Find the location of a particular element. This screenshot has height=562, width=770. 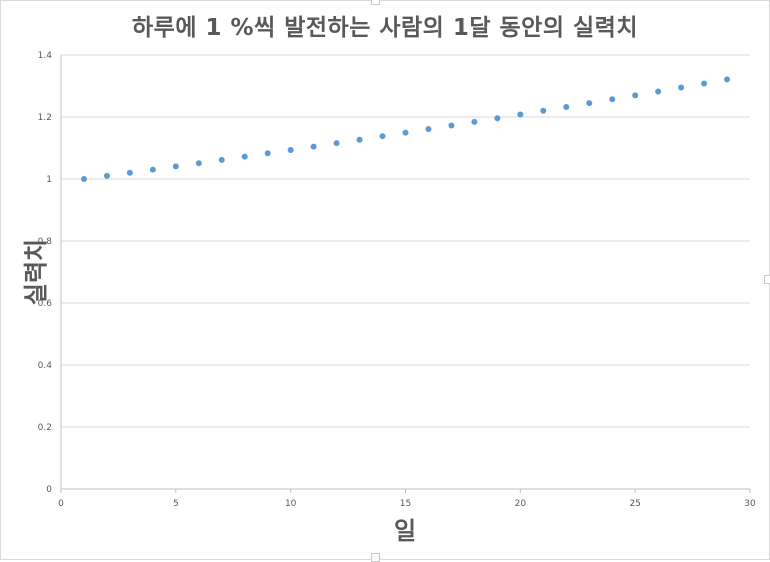

x-tick-label: 5 is located at coordinates (176, 504).